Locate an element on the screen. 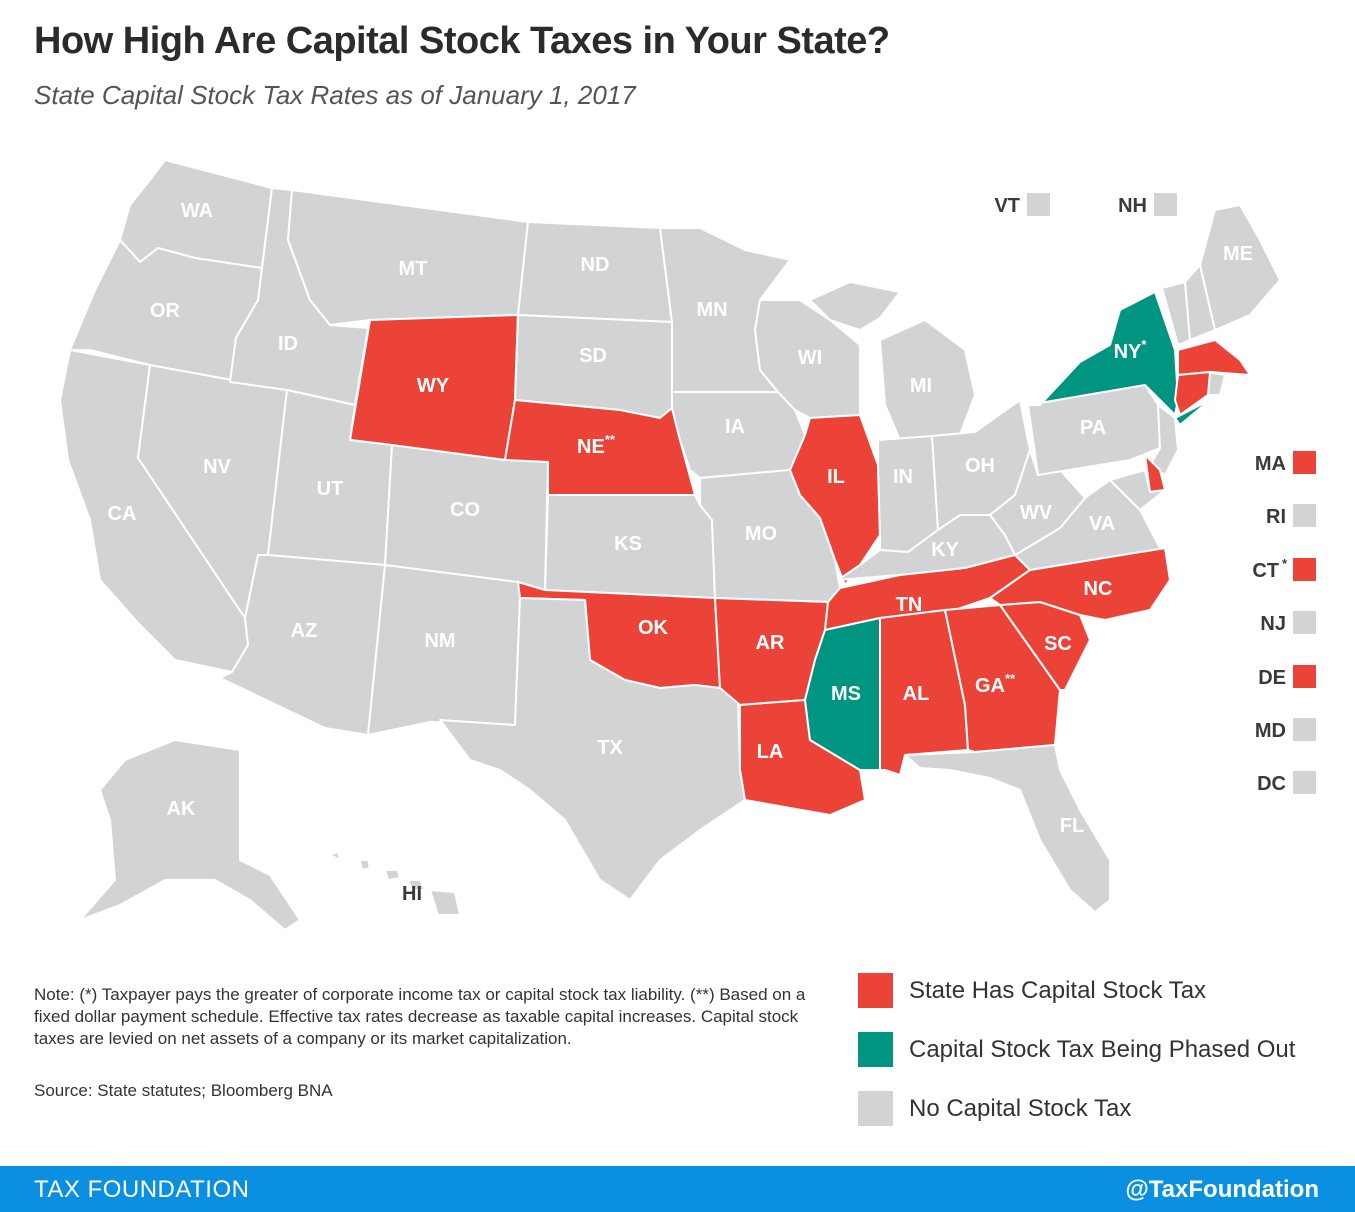  state-label-ak: AK is located at coordinates (181, 809).